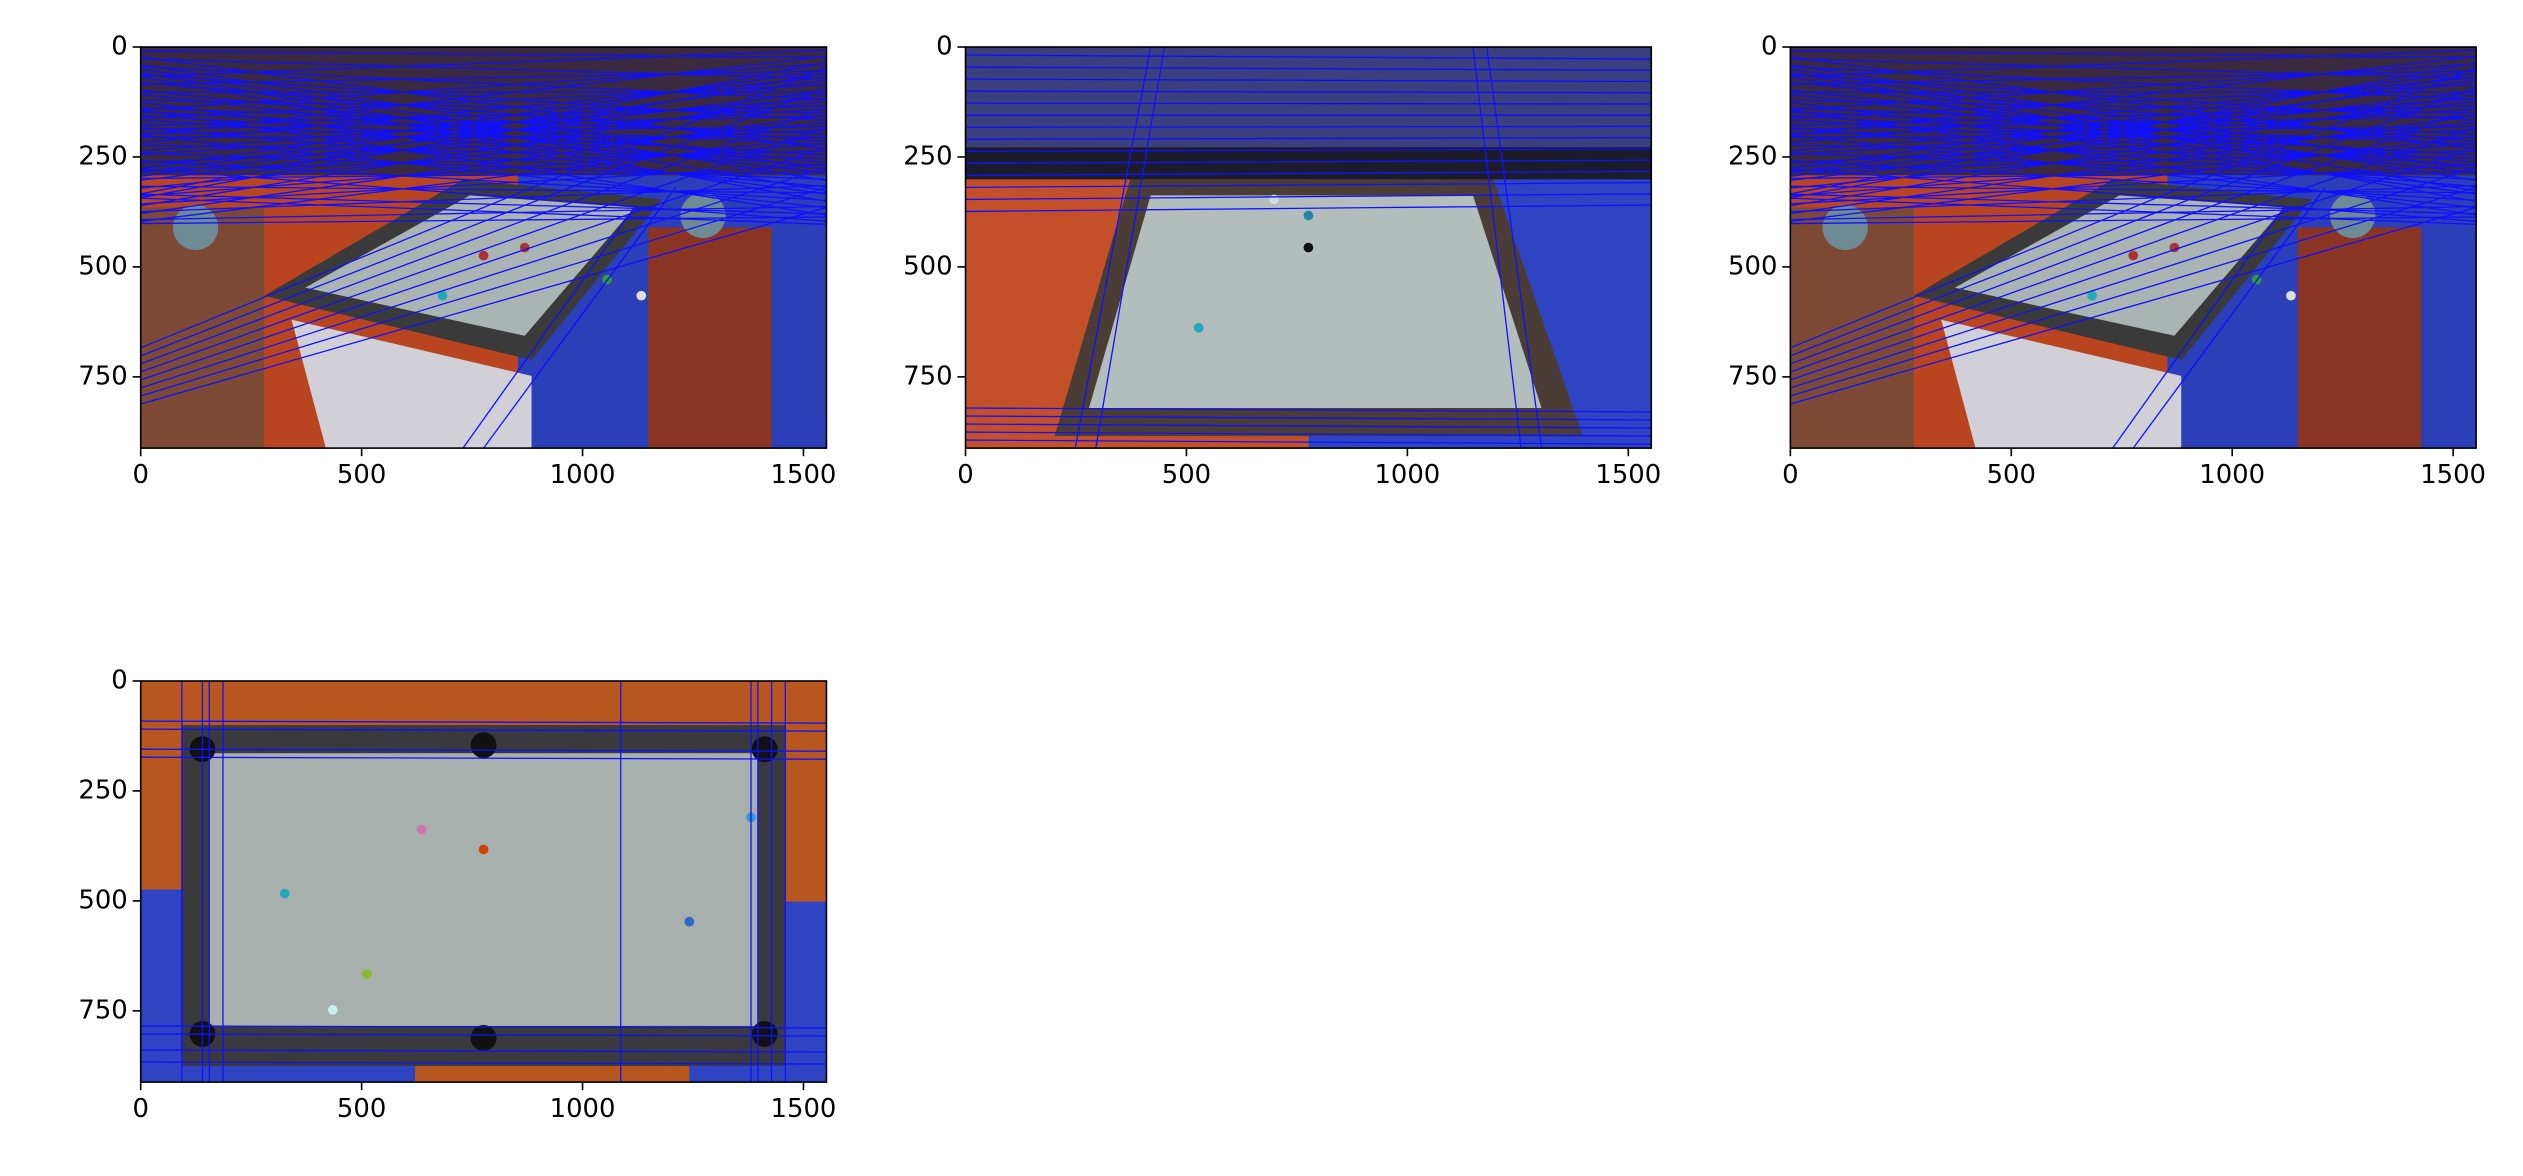 This screenshot has width=2523, height=1176. I want to click on image, so click(1308, 248).